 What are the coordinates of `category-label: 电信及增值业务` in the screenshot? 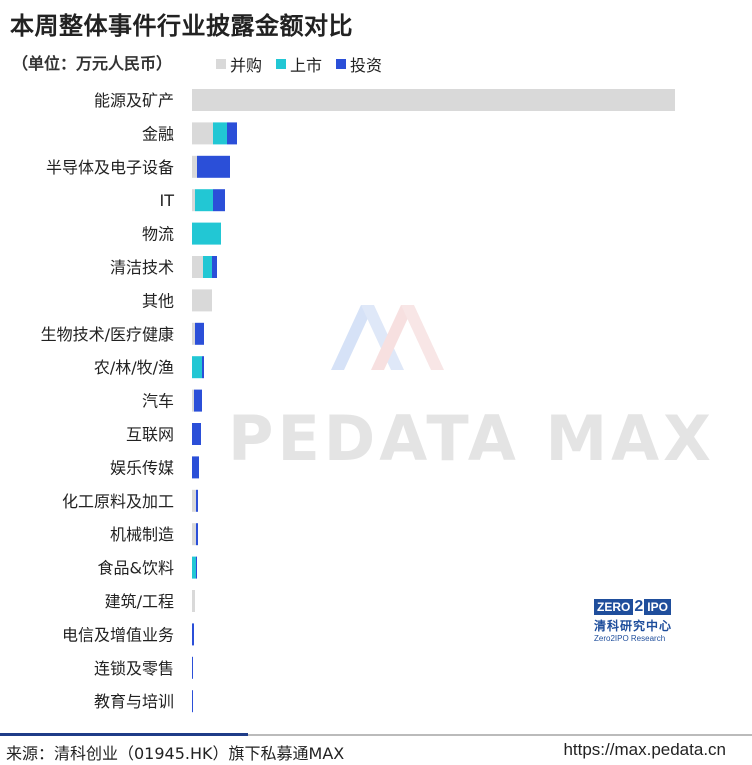 It's located at (118, 634).